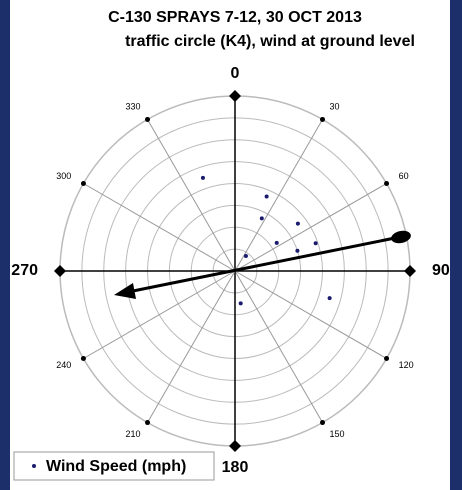 The image size is (462, 490). I want to click on legend, so click(114, 466).